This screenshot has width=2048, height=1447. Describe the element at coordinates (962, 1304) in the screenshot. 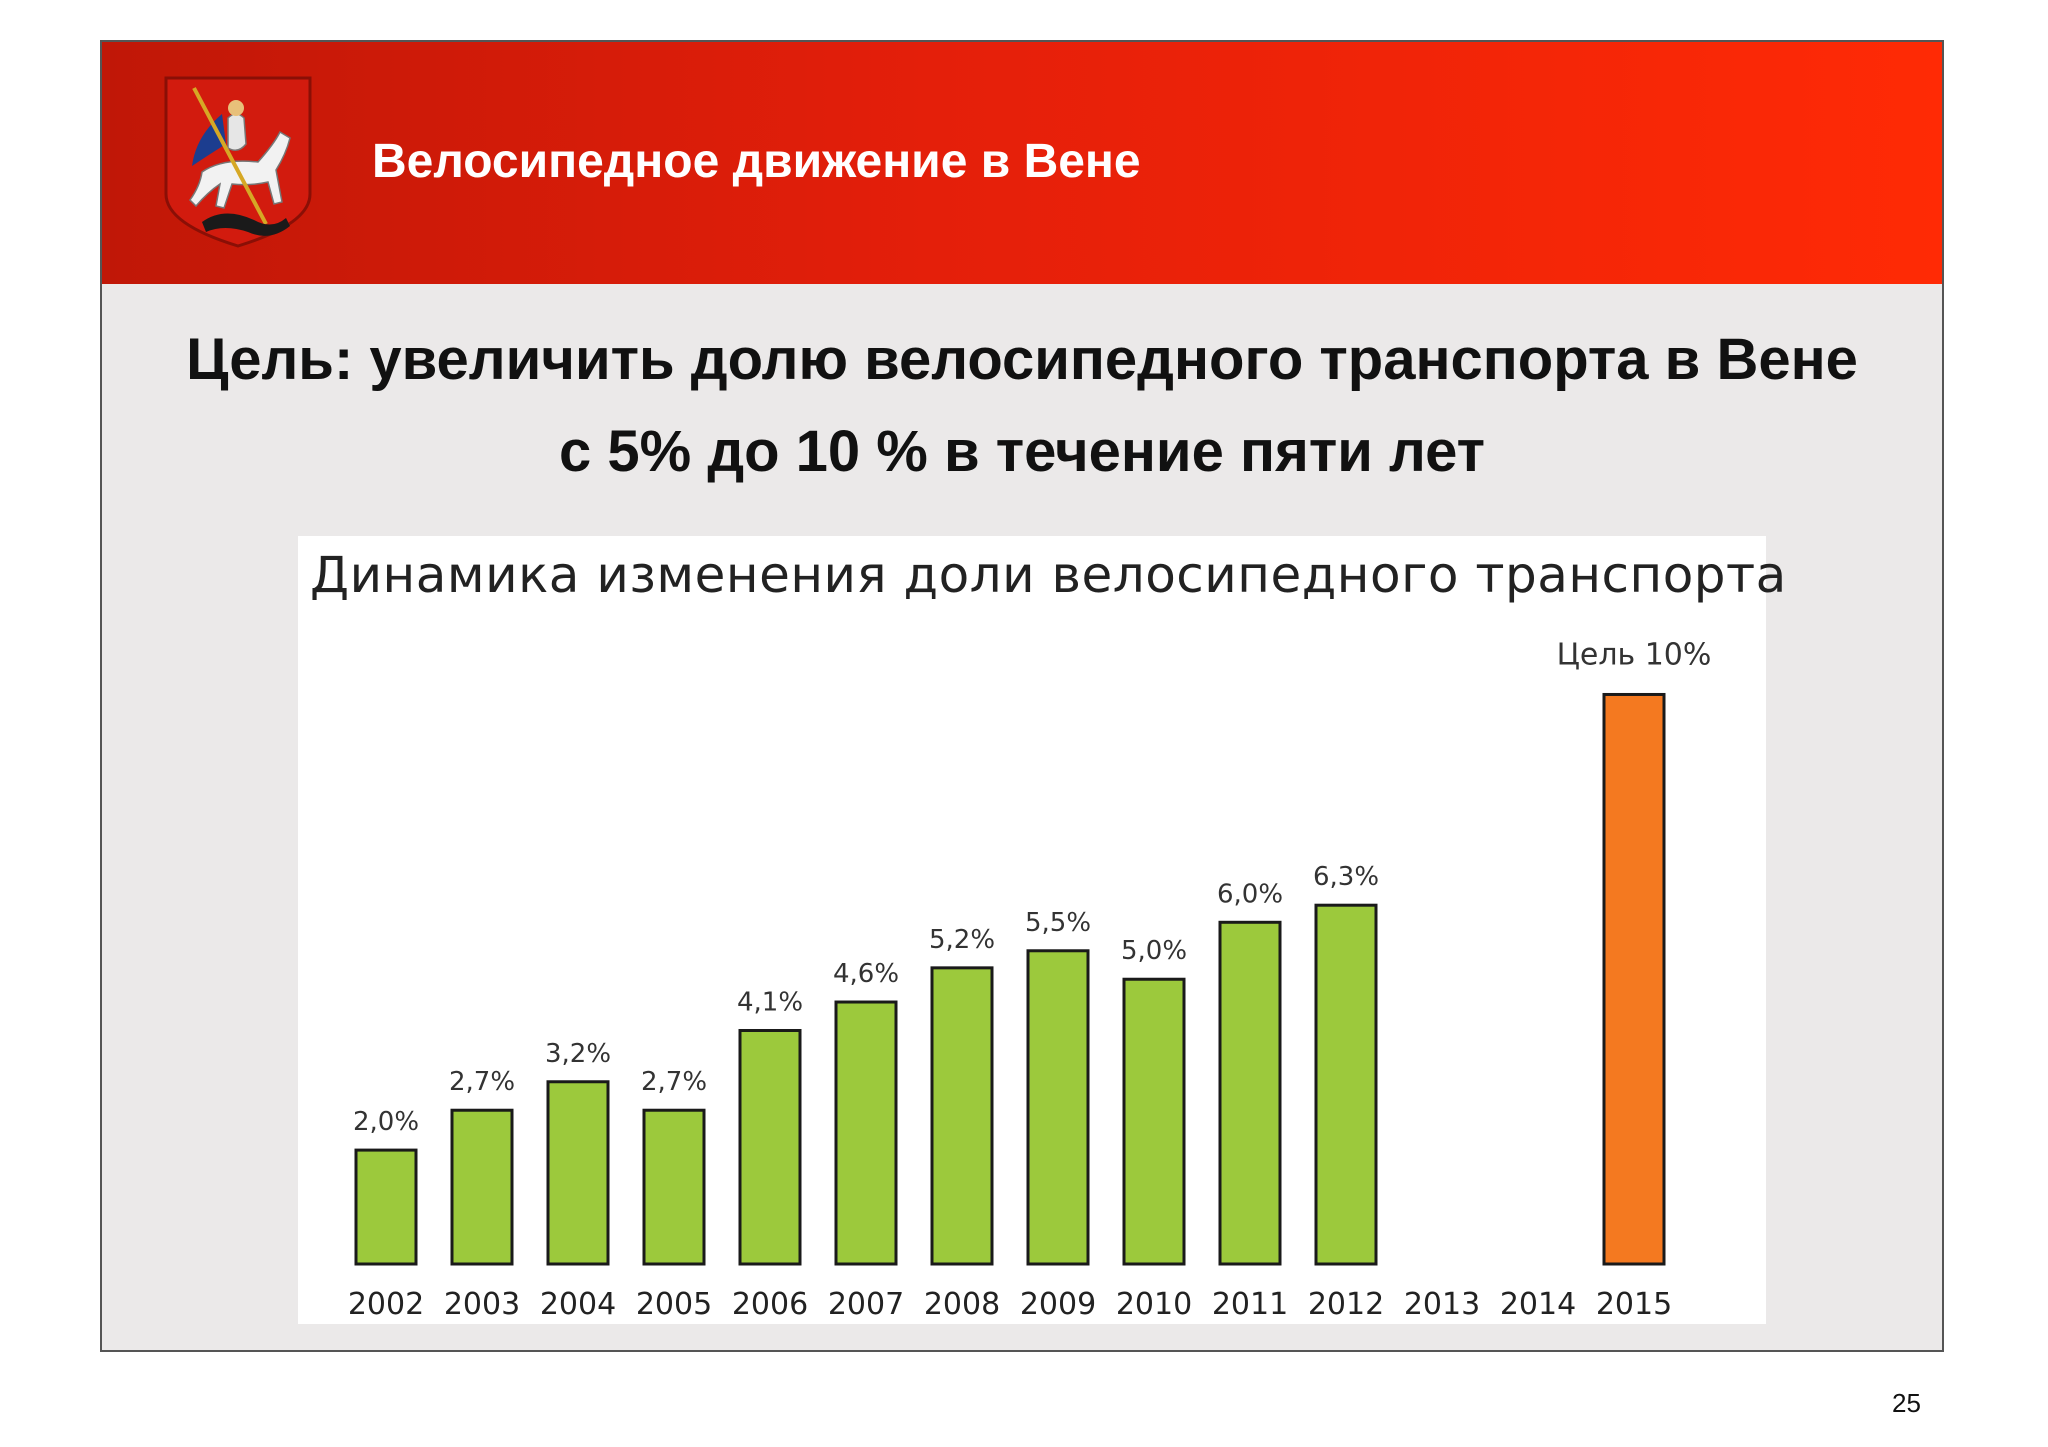

I see `x-tick-2008: 2008` at that location.